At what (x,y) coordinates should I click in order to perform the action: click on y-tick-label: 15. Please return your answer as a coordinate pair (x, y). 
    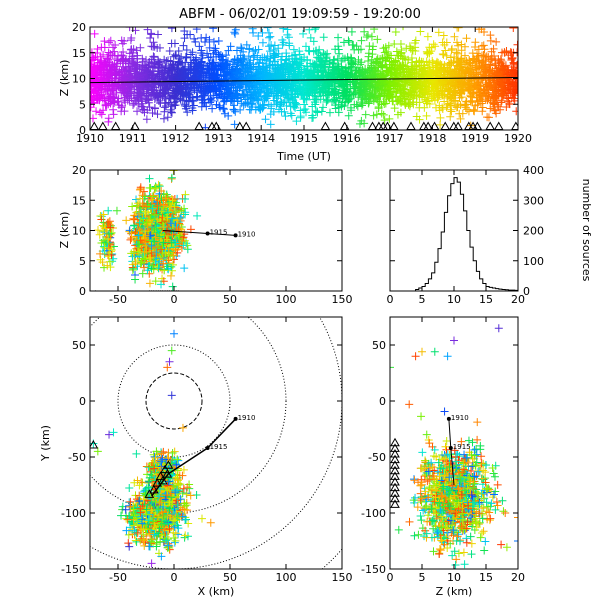
    Looking at the image, I should click on (79, 53).